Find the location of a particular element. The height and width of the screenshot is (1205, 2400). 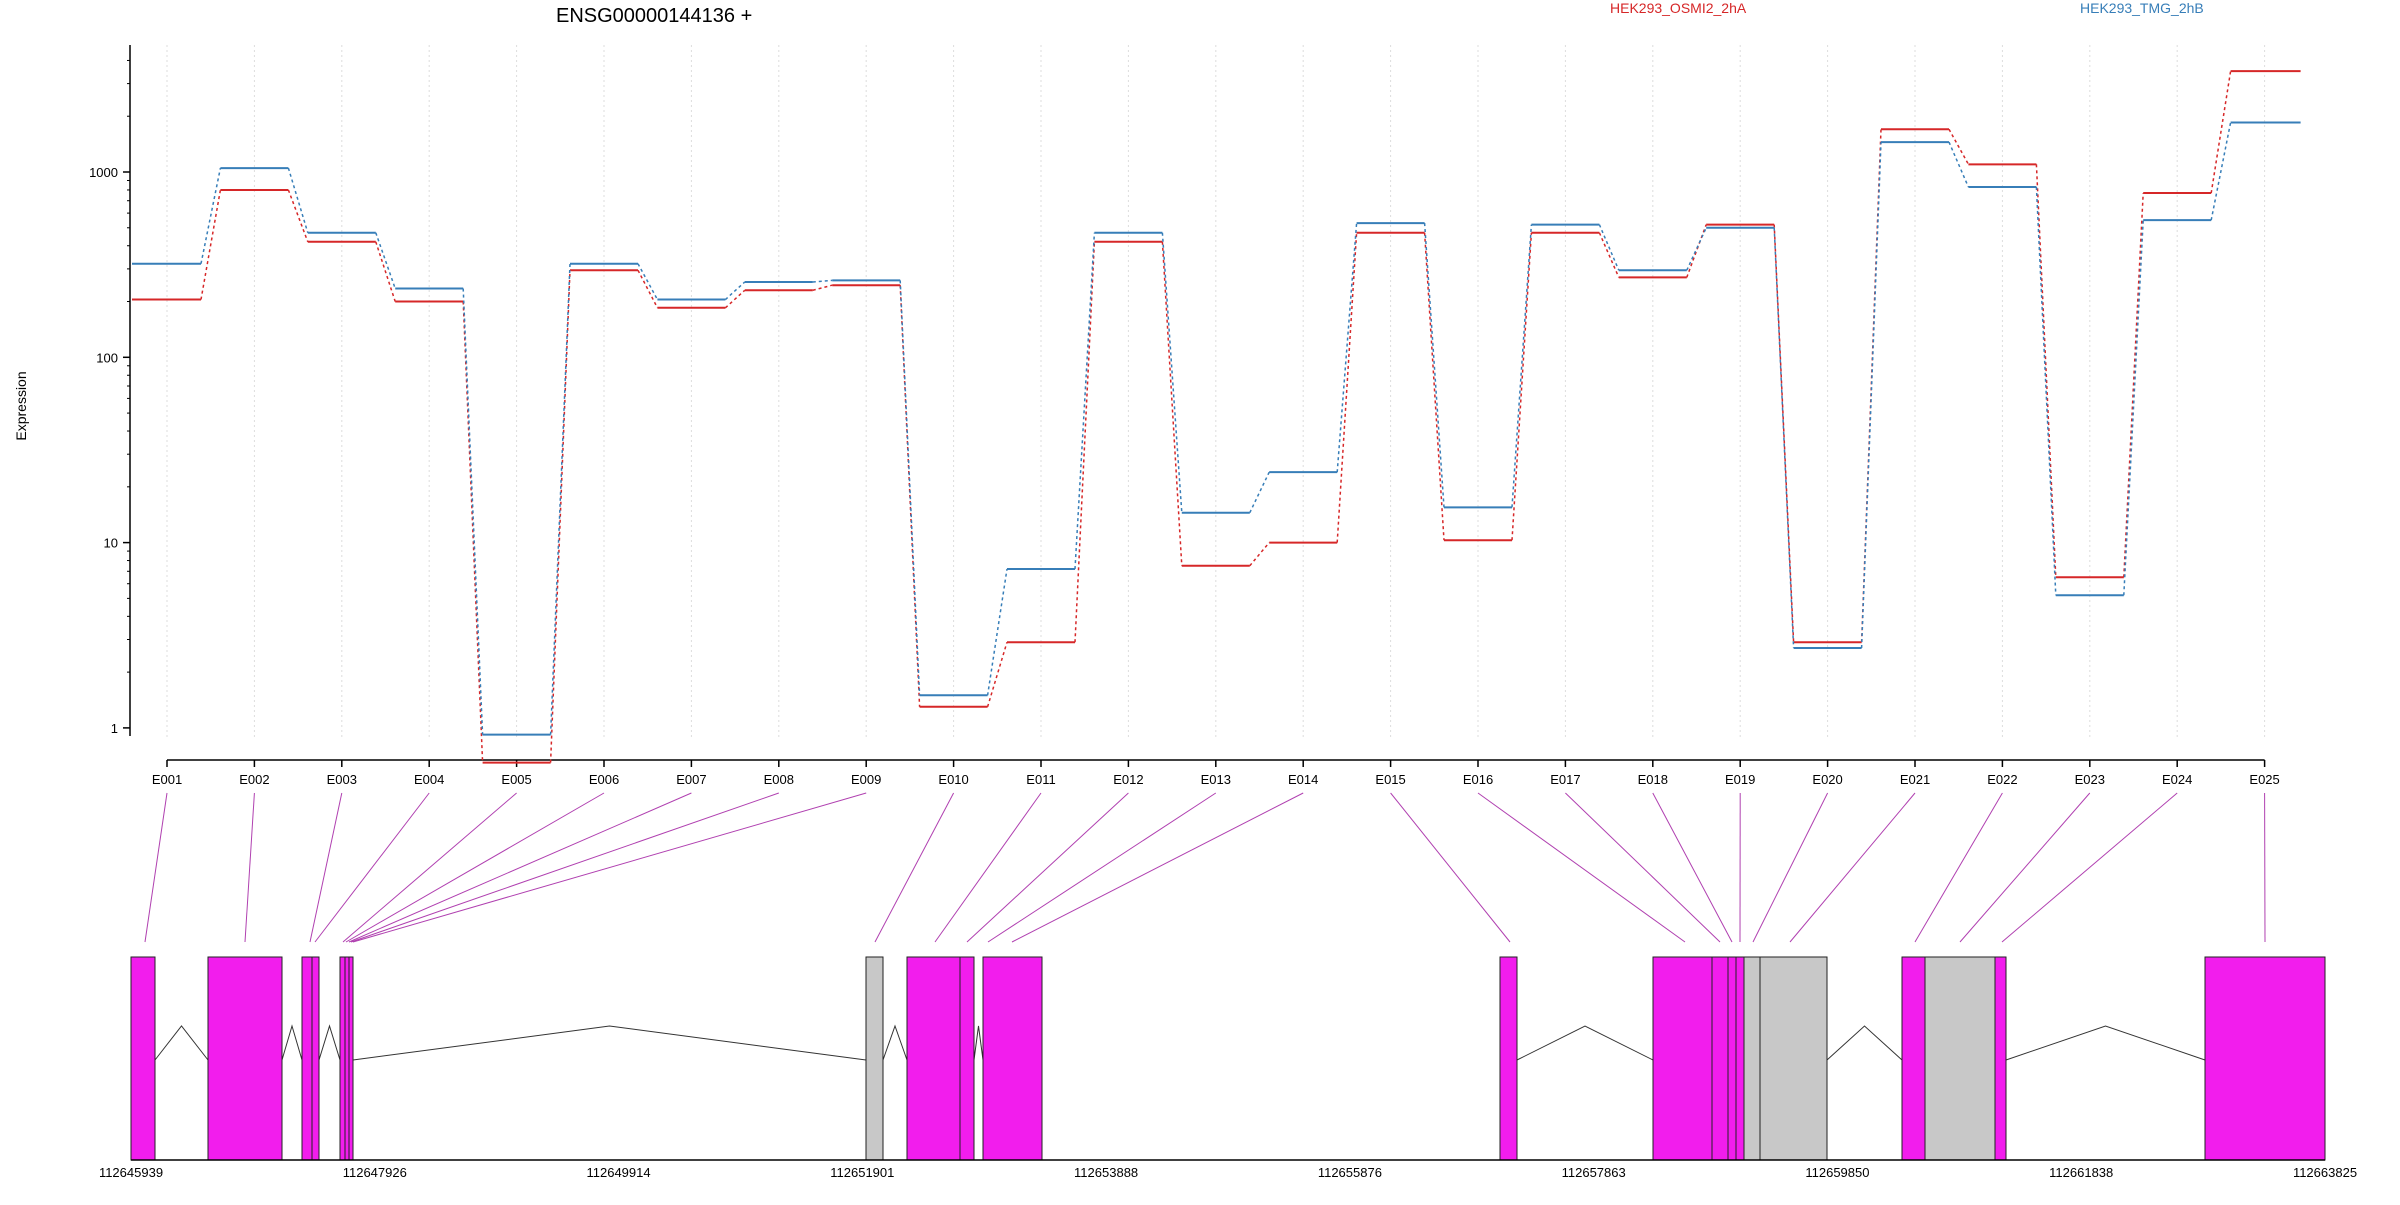

x-tick-label: E015 is located at coordinates (1390, 779).